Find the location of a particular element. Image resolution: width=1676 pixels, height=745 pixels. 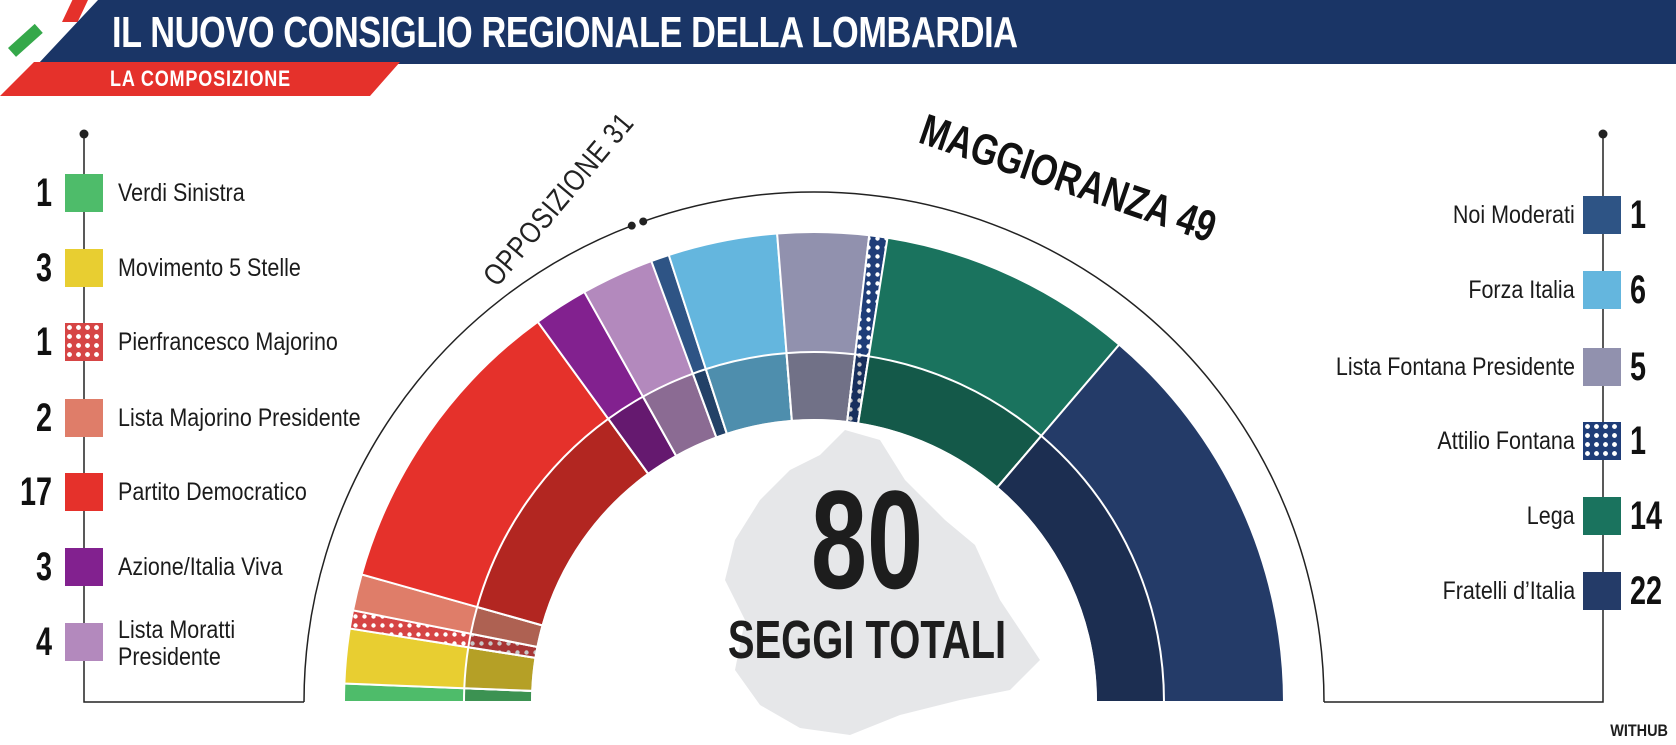

opposition-guide-dot is located at coordinates (631, 225).